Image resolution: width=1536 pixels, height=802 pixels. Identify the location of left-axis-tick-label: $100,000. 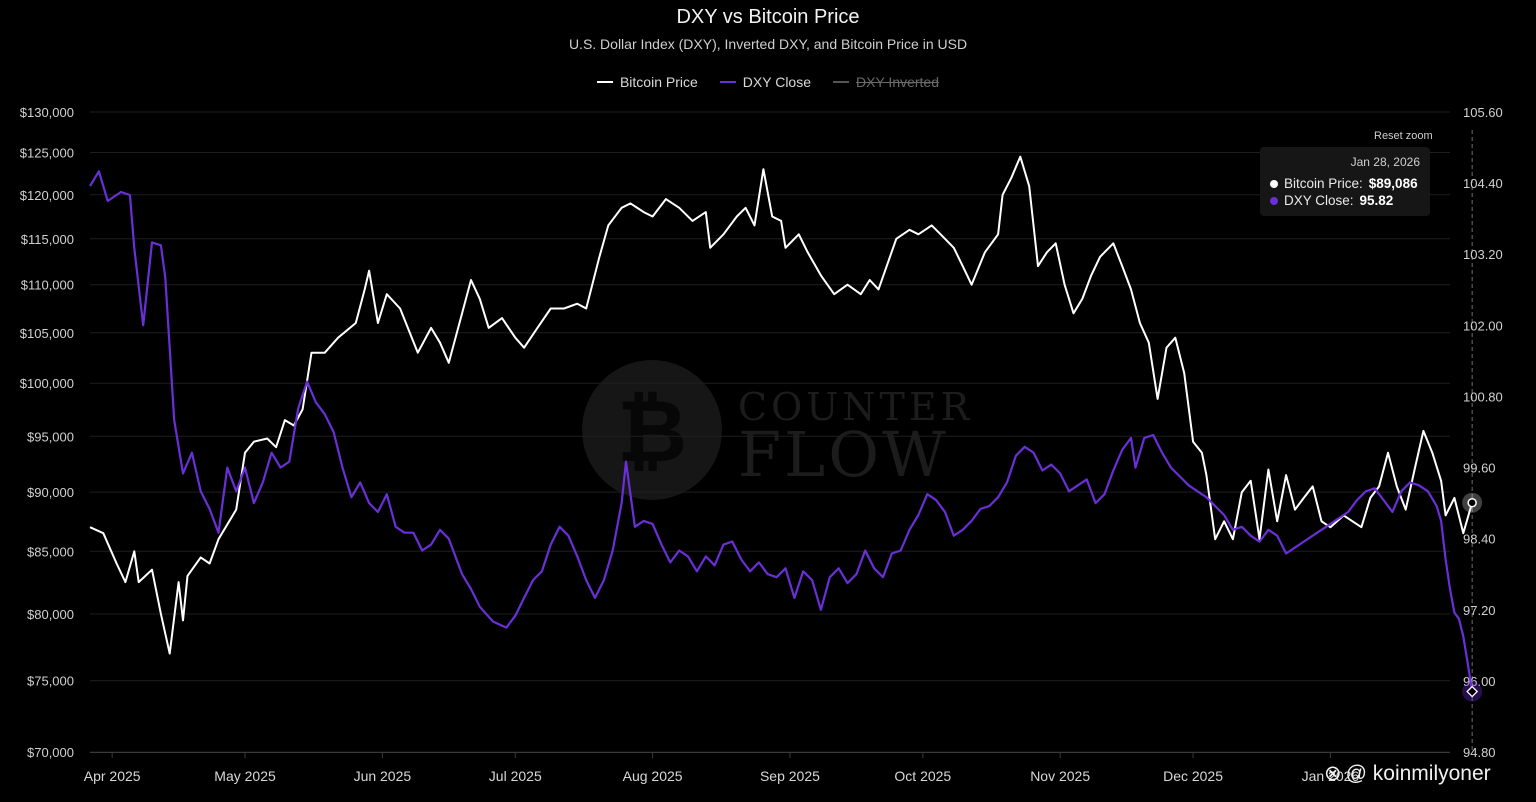
(47, 383).